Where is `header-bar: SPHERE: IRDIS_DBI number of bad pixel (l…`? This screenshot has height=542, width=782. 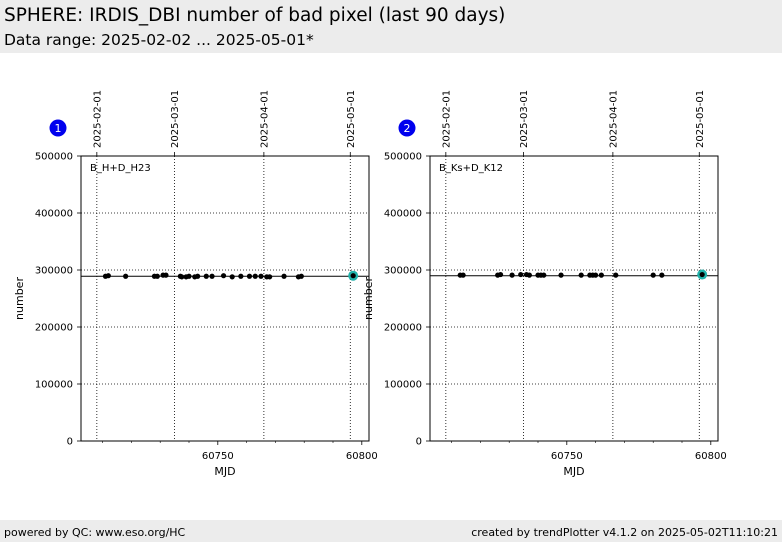
header-bar: SPHERE: IRDIS_DBI number of bad pixel (l… is located at coordinates (391, 26).